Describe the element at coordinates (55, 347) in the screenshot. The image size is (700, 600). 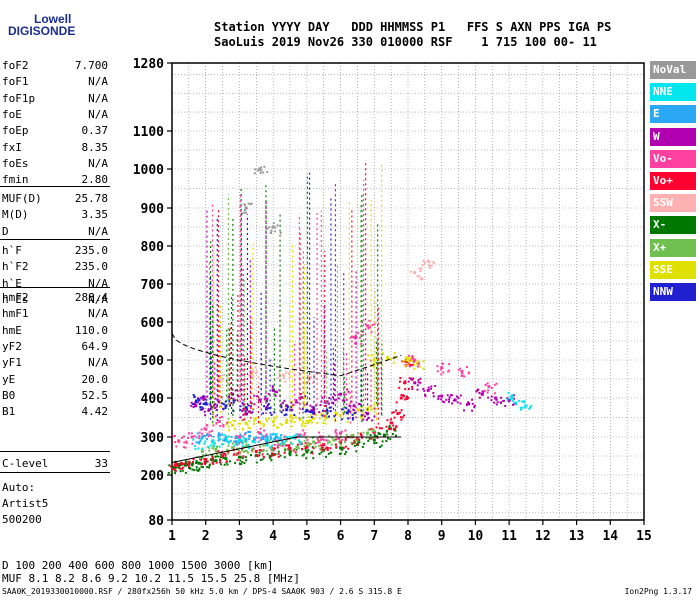
I see `param-row: yF2 64.9` at that location.